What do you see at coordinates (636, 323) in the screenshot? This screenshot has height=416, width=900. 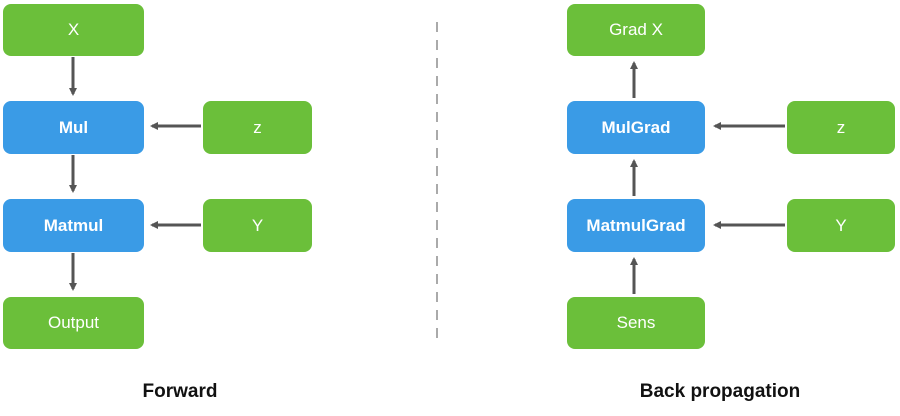 I see `node-sens: Sens` at bounding box center [636, 323].